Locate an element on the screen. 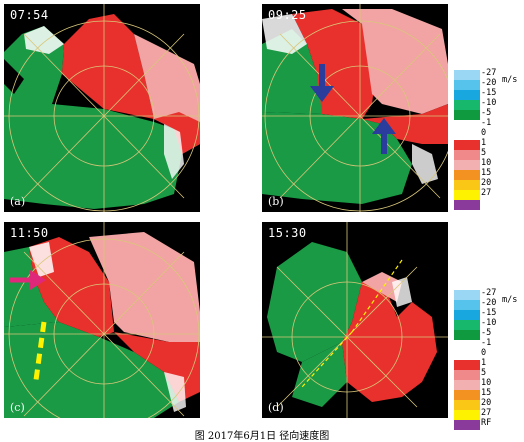 This screenshot has height=442, width=524. legend-entry-top-5: -1 is located at coordinates (489, 124).